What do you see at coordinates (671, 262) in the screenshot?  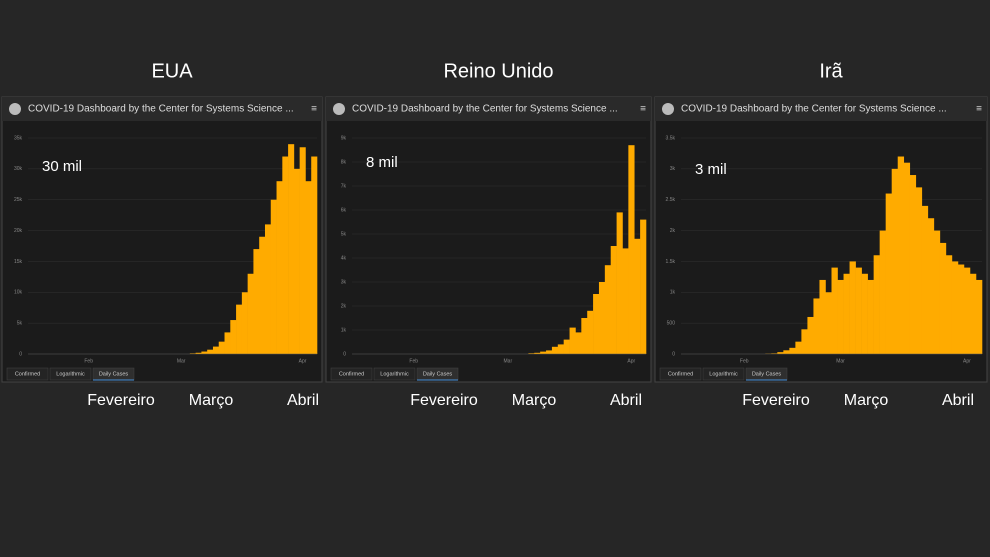 I see `y-tick-label: 1.5k` at bounding box center [671, 262].